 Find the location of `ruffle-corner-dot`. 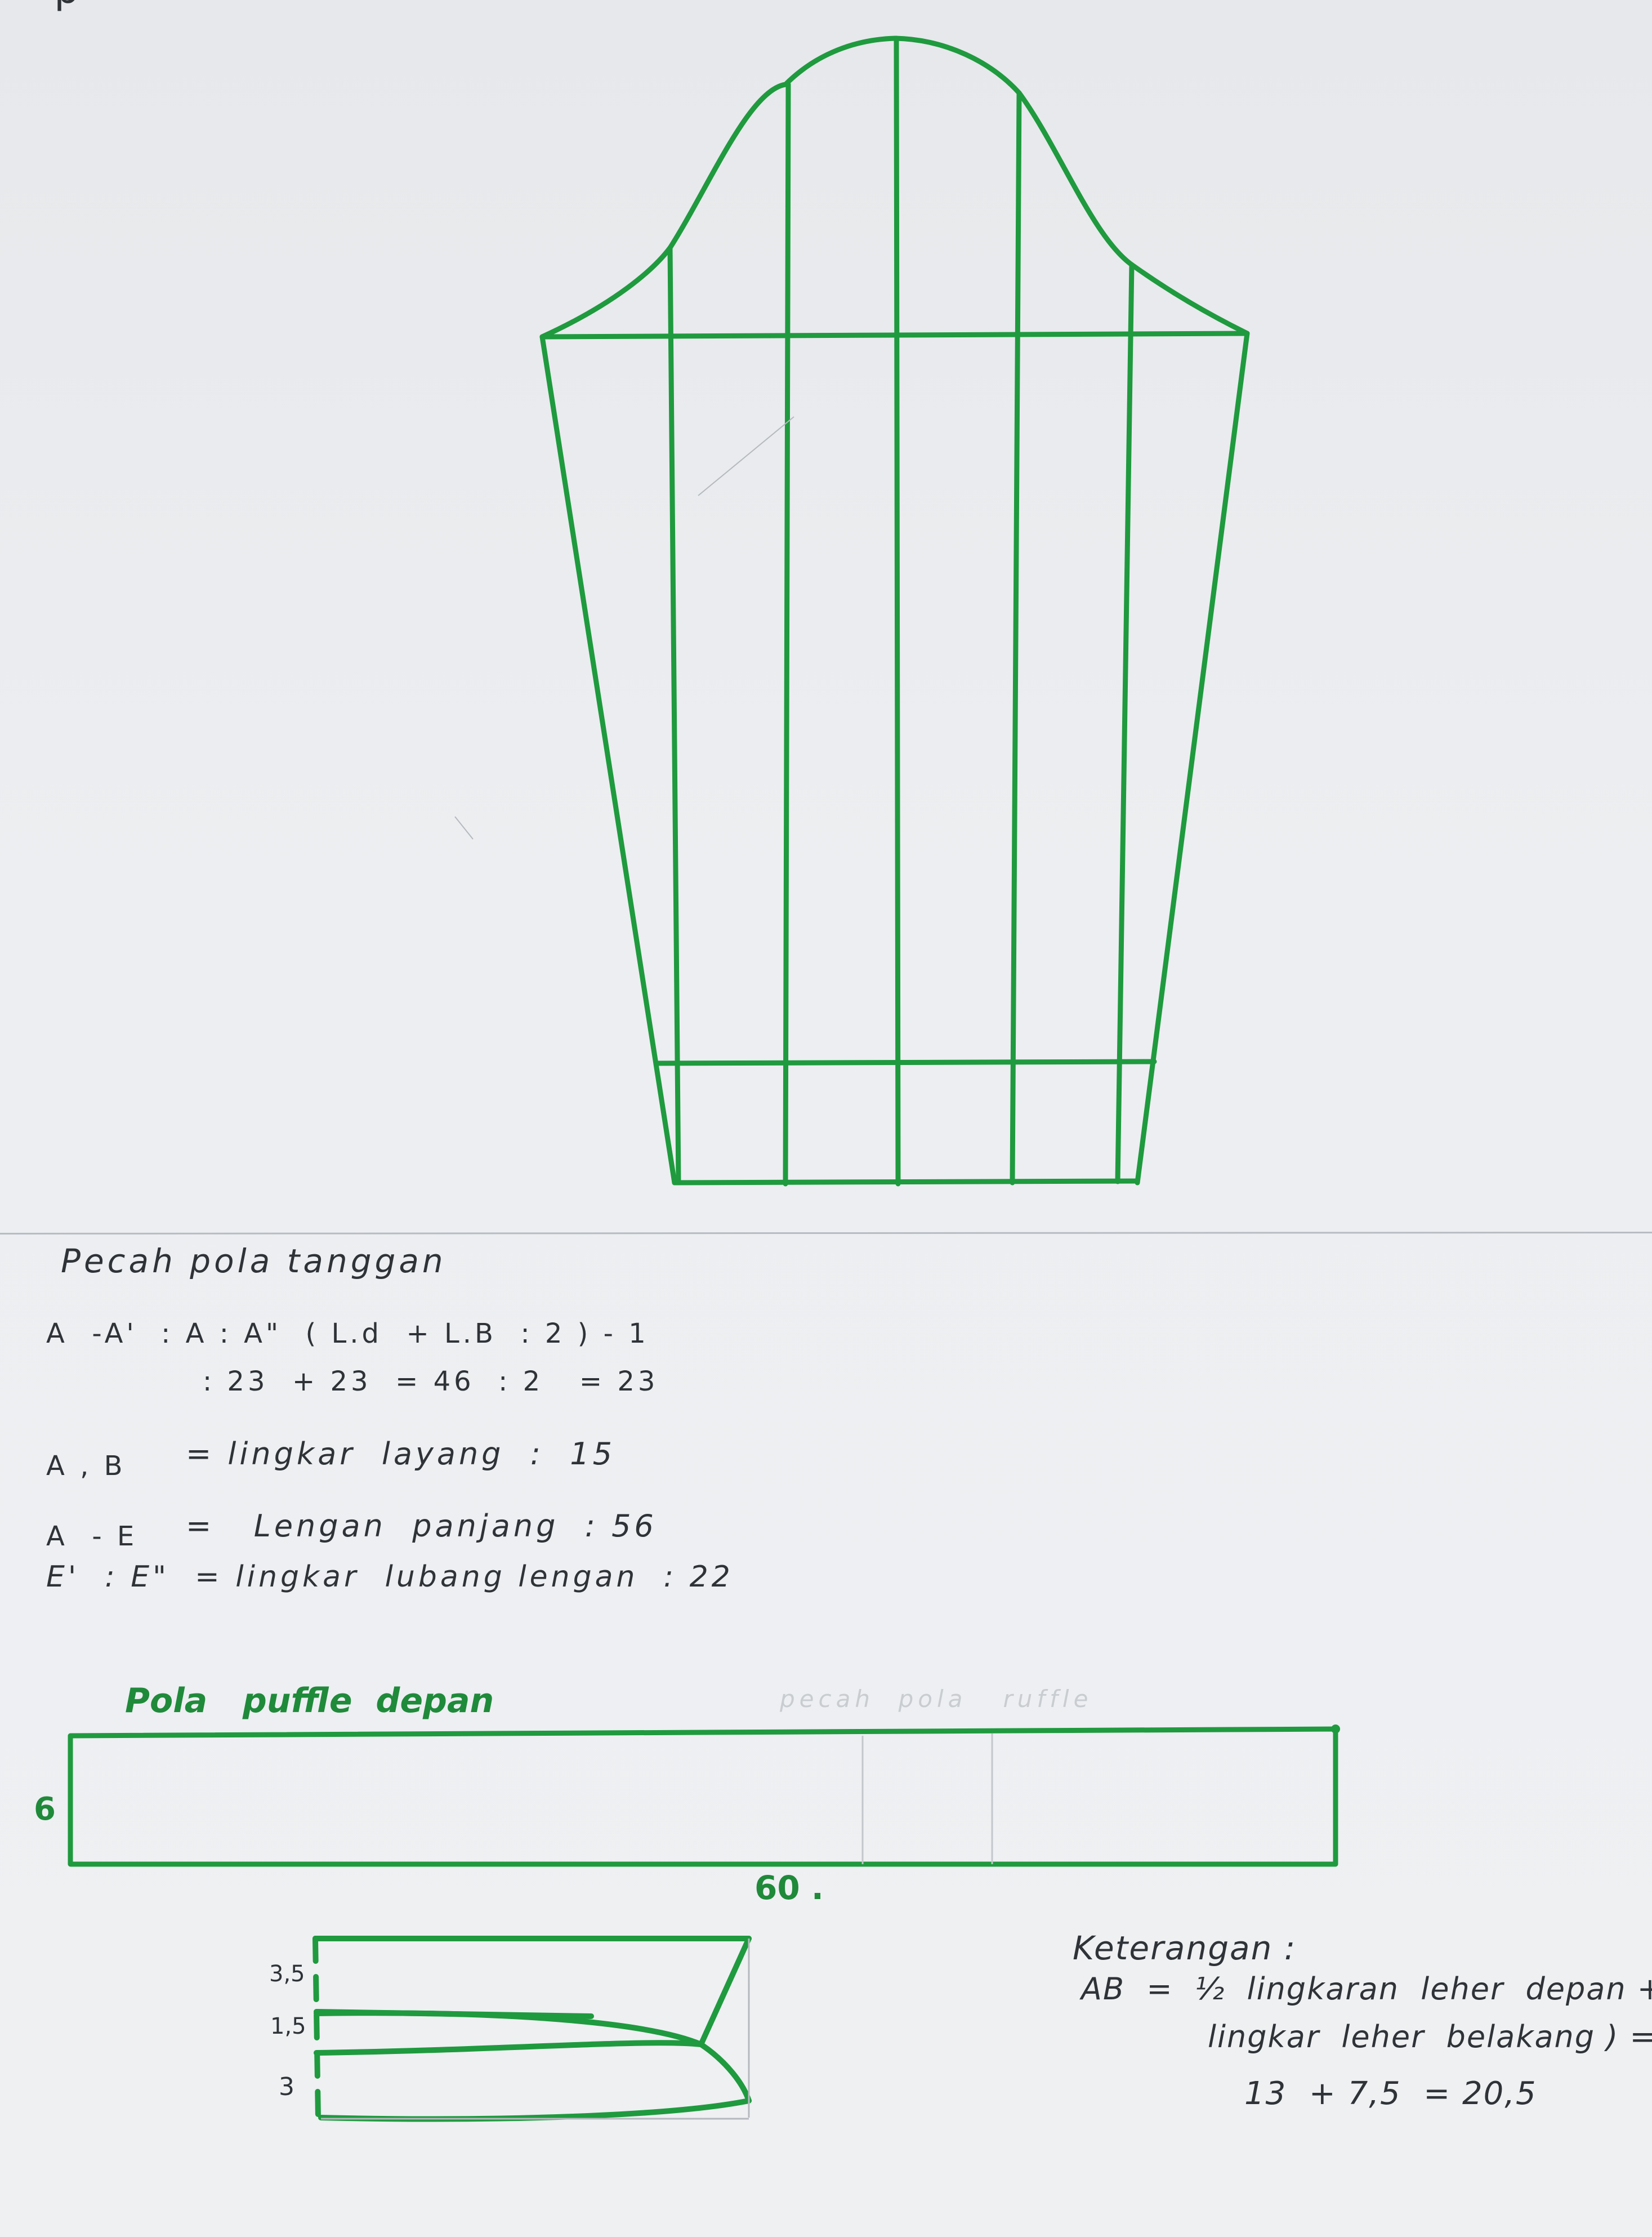

ruffle-corner-dot is located at coordinates (1335, 1729).